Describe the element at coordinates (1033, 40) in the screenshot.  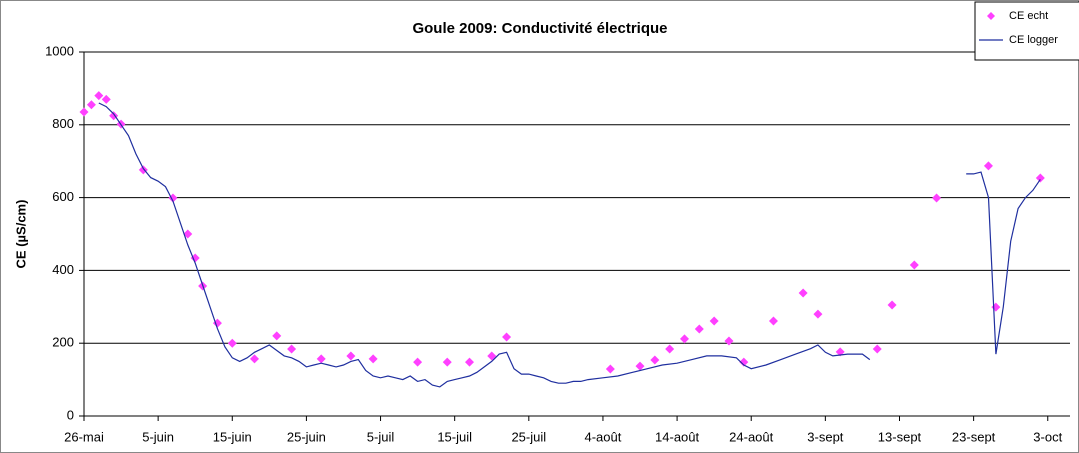
I see `legend-label: CE logger` at that location.